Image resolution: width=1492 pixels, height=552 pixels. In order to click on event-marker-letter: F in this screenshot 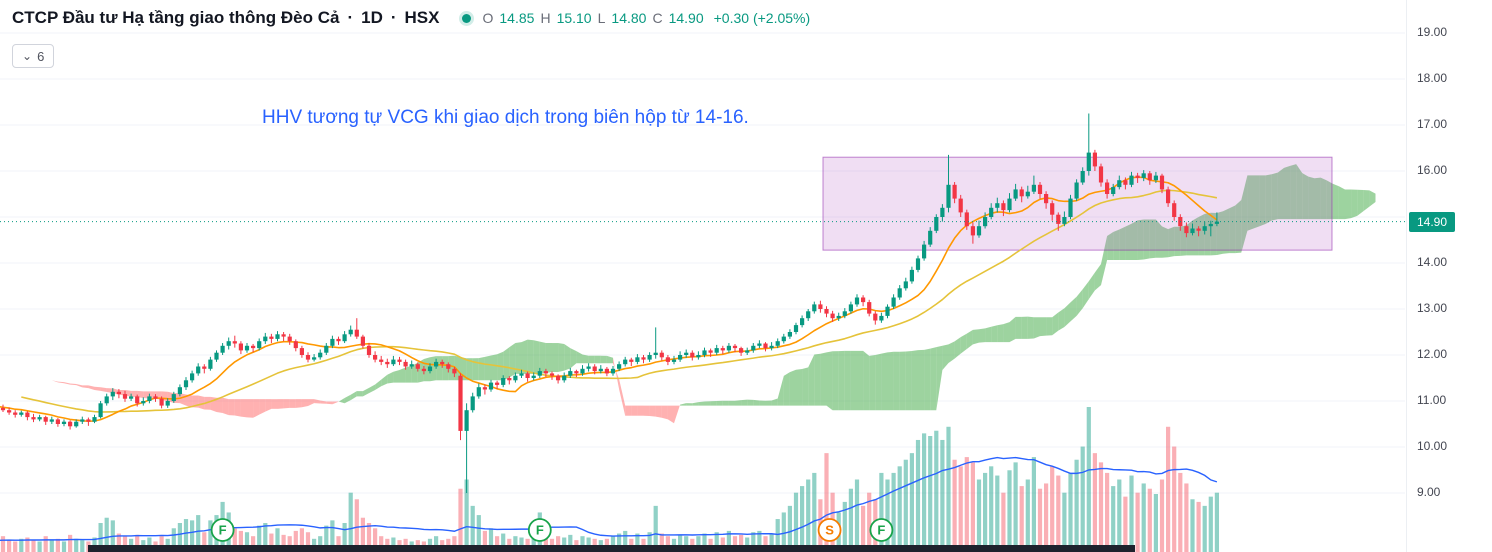, I will do `click(540, 530)`.